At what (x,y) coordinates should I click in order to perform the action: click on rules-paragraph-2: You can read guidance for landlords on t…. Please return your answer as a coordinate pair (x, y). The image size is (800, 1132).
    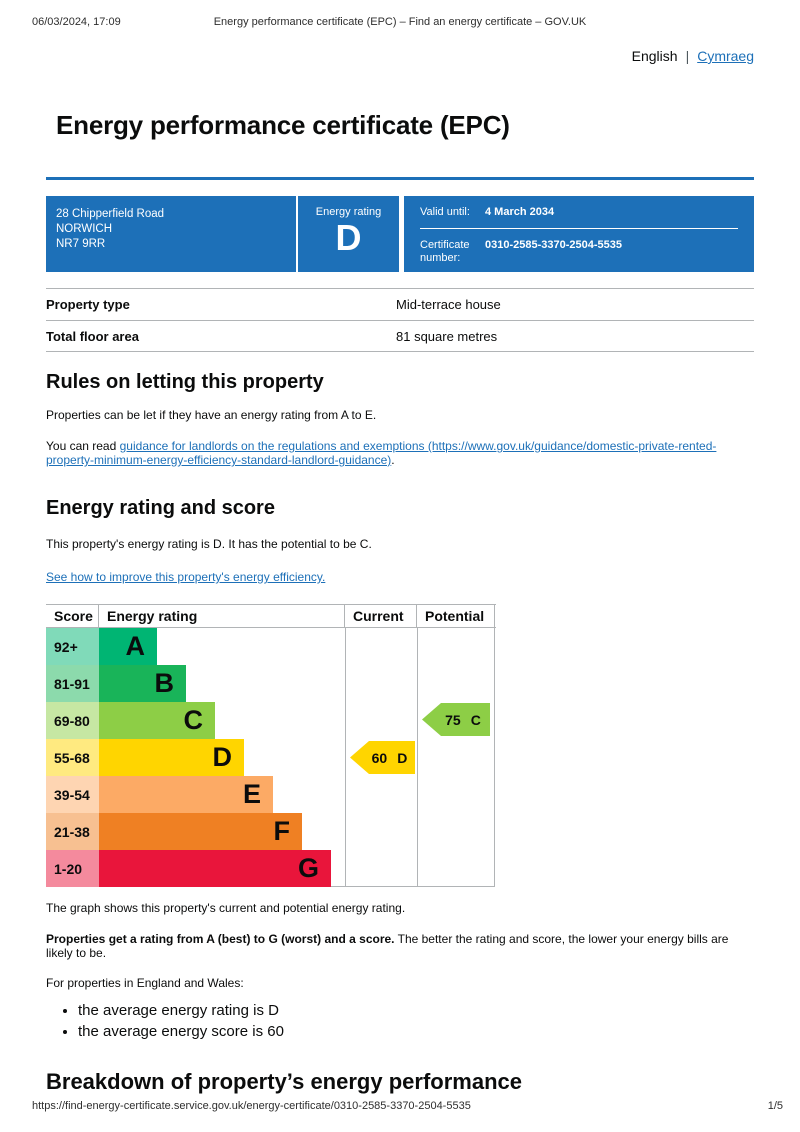
    Looking at the image, I should click on (400, 453).